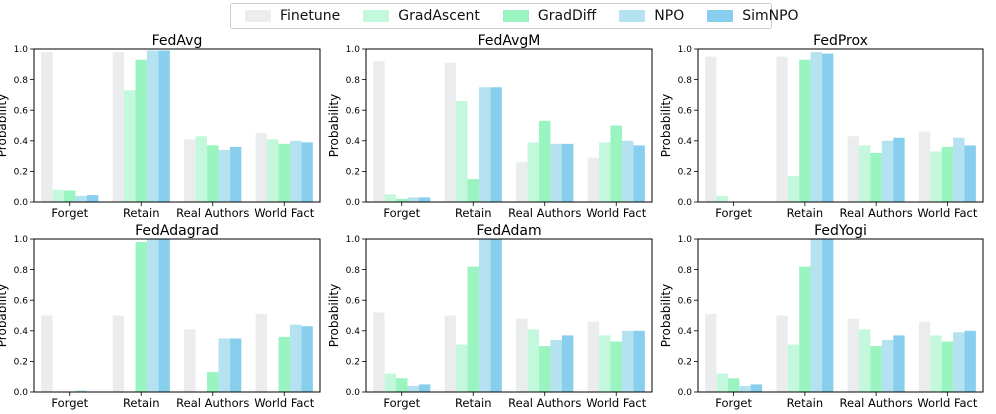  I want to click on legend-swatch-simnpo, so click(720, 16).